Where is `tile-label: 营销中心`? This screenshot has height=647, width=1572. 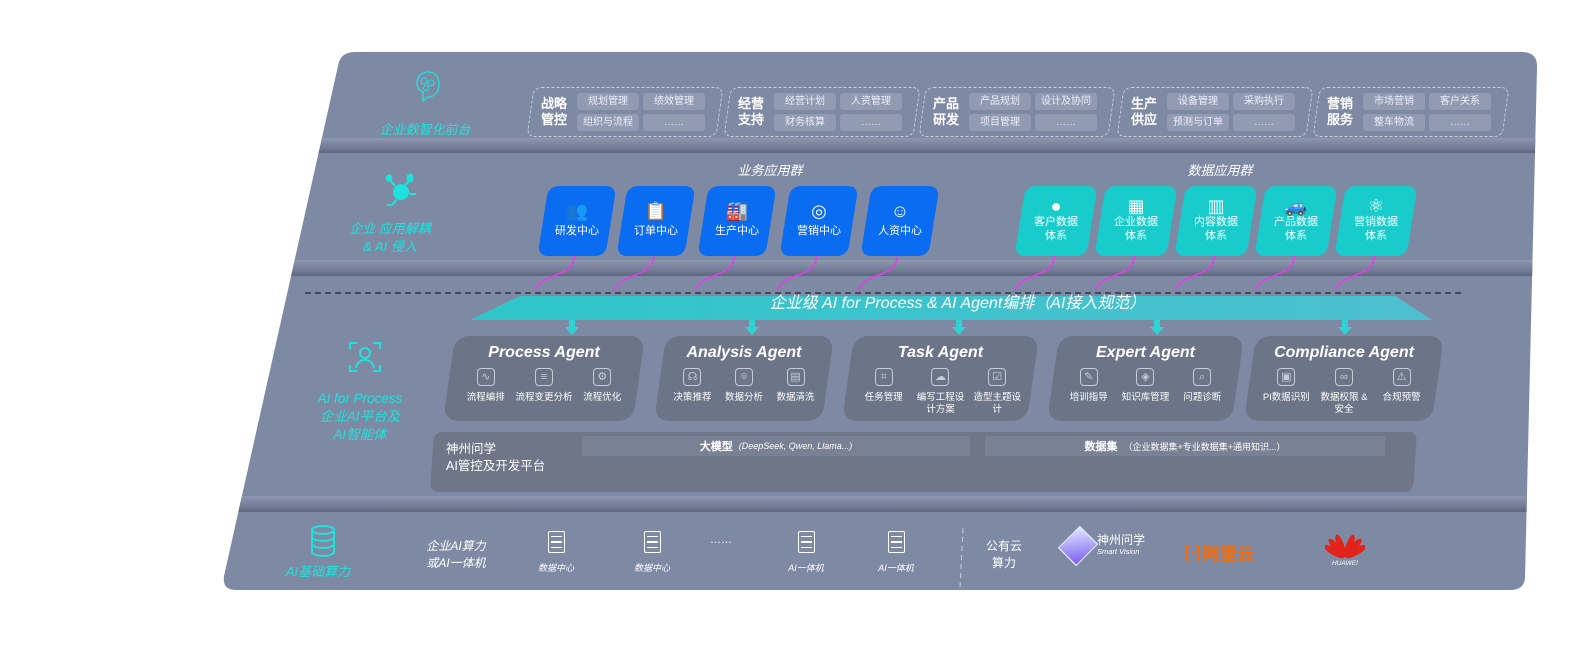
tile-label: 营销中心 is located at coordinates (819, 231).